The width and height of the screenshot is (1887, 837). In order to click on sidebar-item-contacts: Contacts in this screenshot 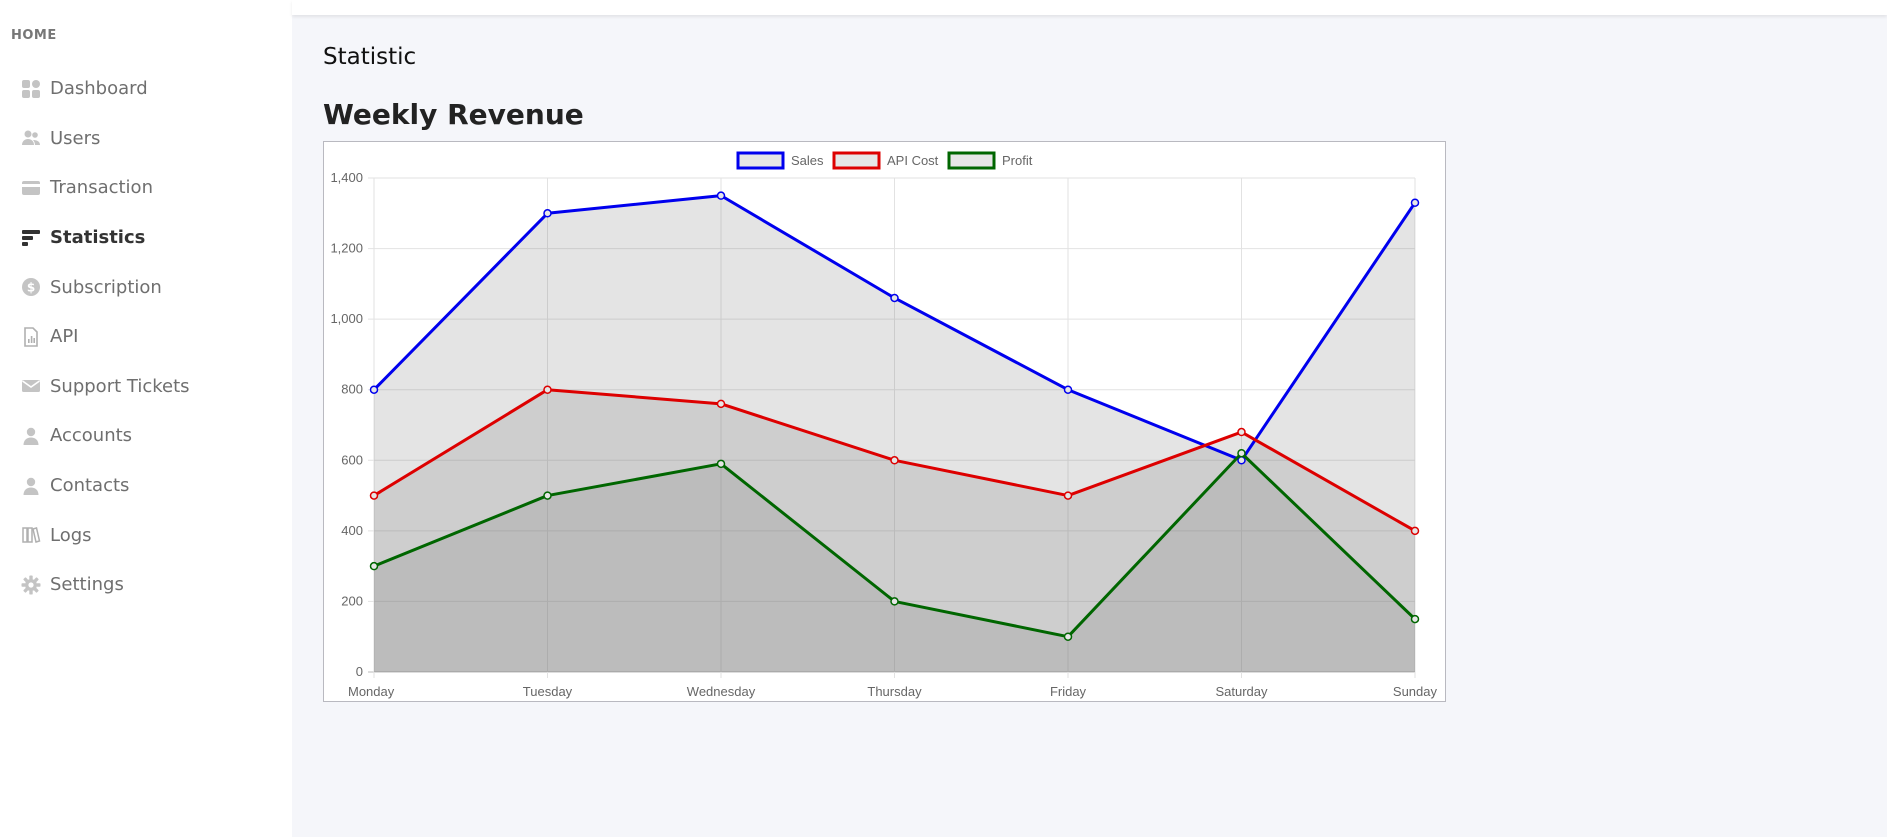, I will do `click(146, 486)`.